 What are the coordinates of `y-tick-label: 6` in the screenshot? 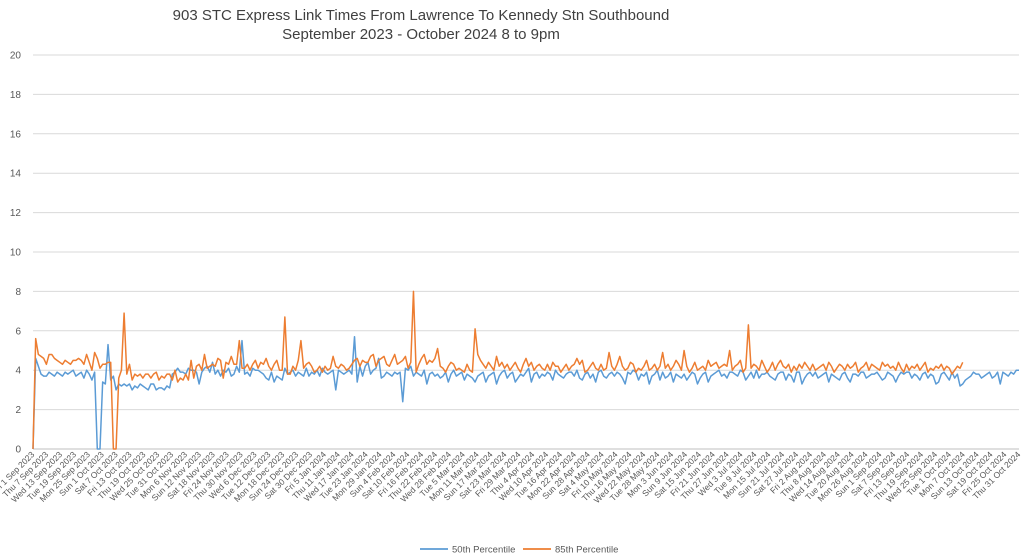 It's located at (18, 331).